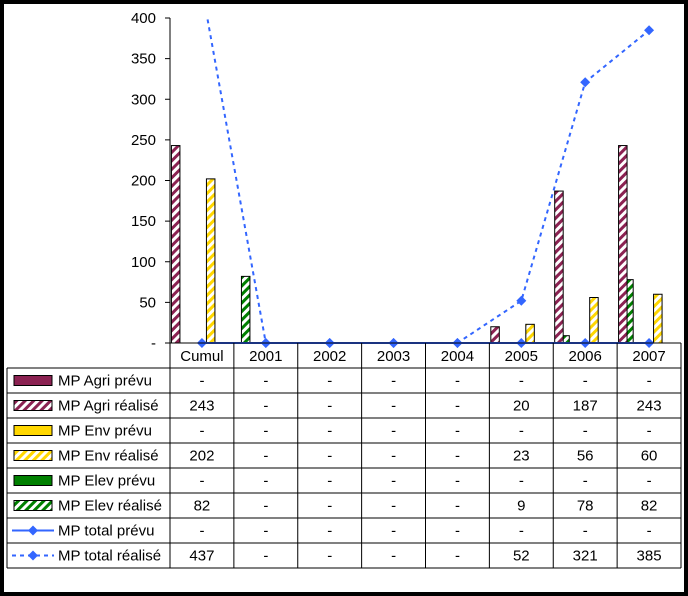 The width and height of the screenshot is (688, 596). What do you see at coordinates (393, 356) in the screenshot?
I see `category-label: 2003` at bounding box center [393, 356].